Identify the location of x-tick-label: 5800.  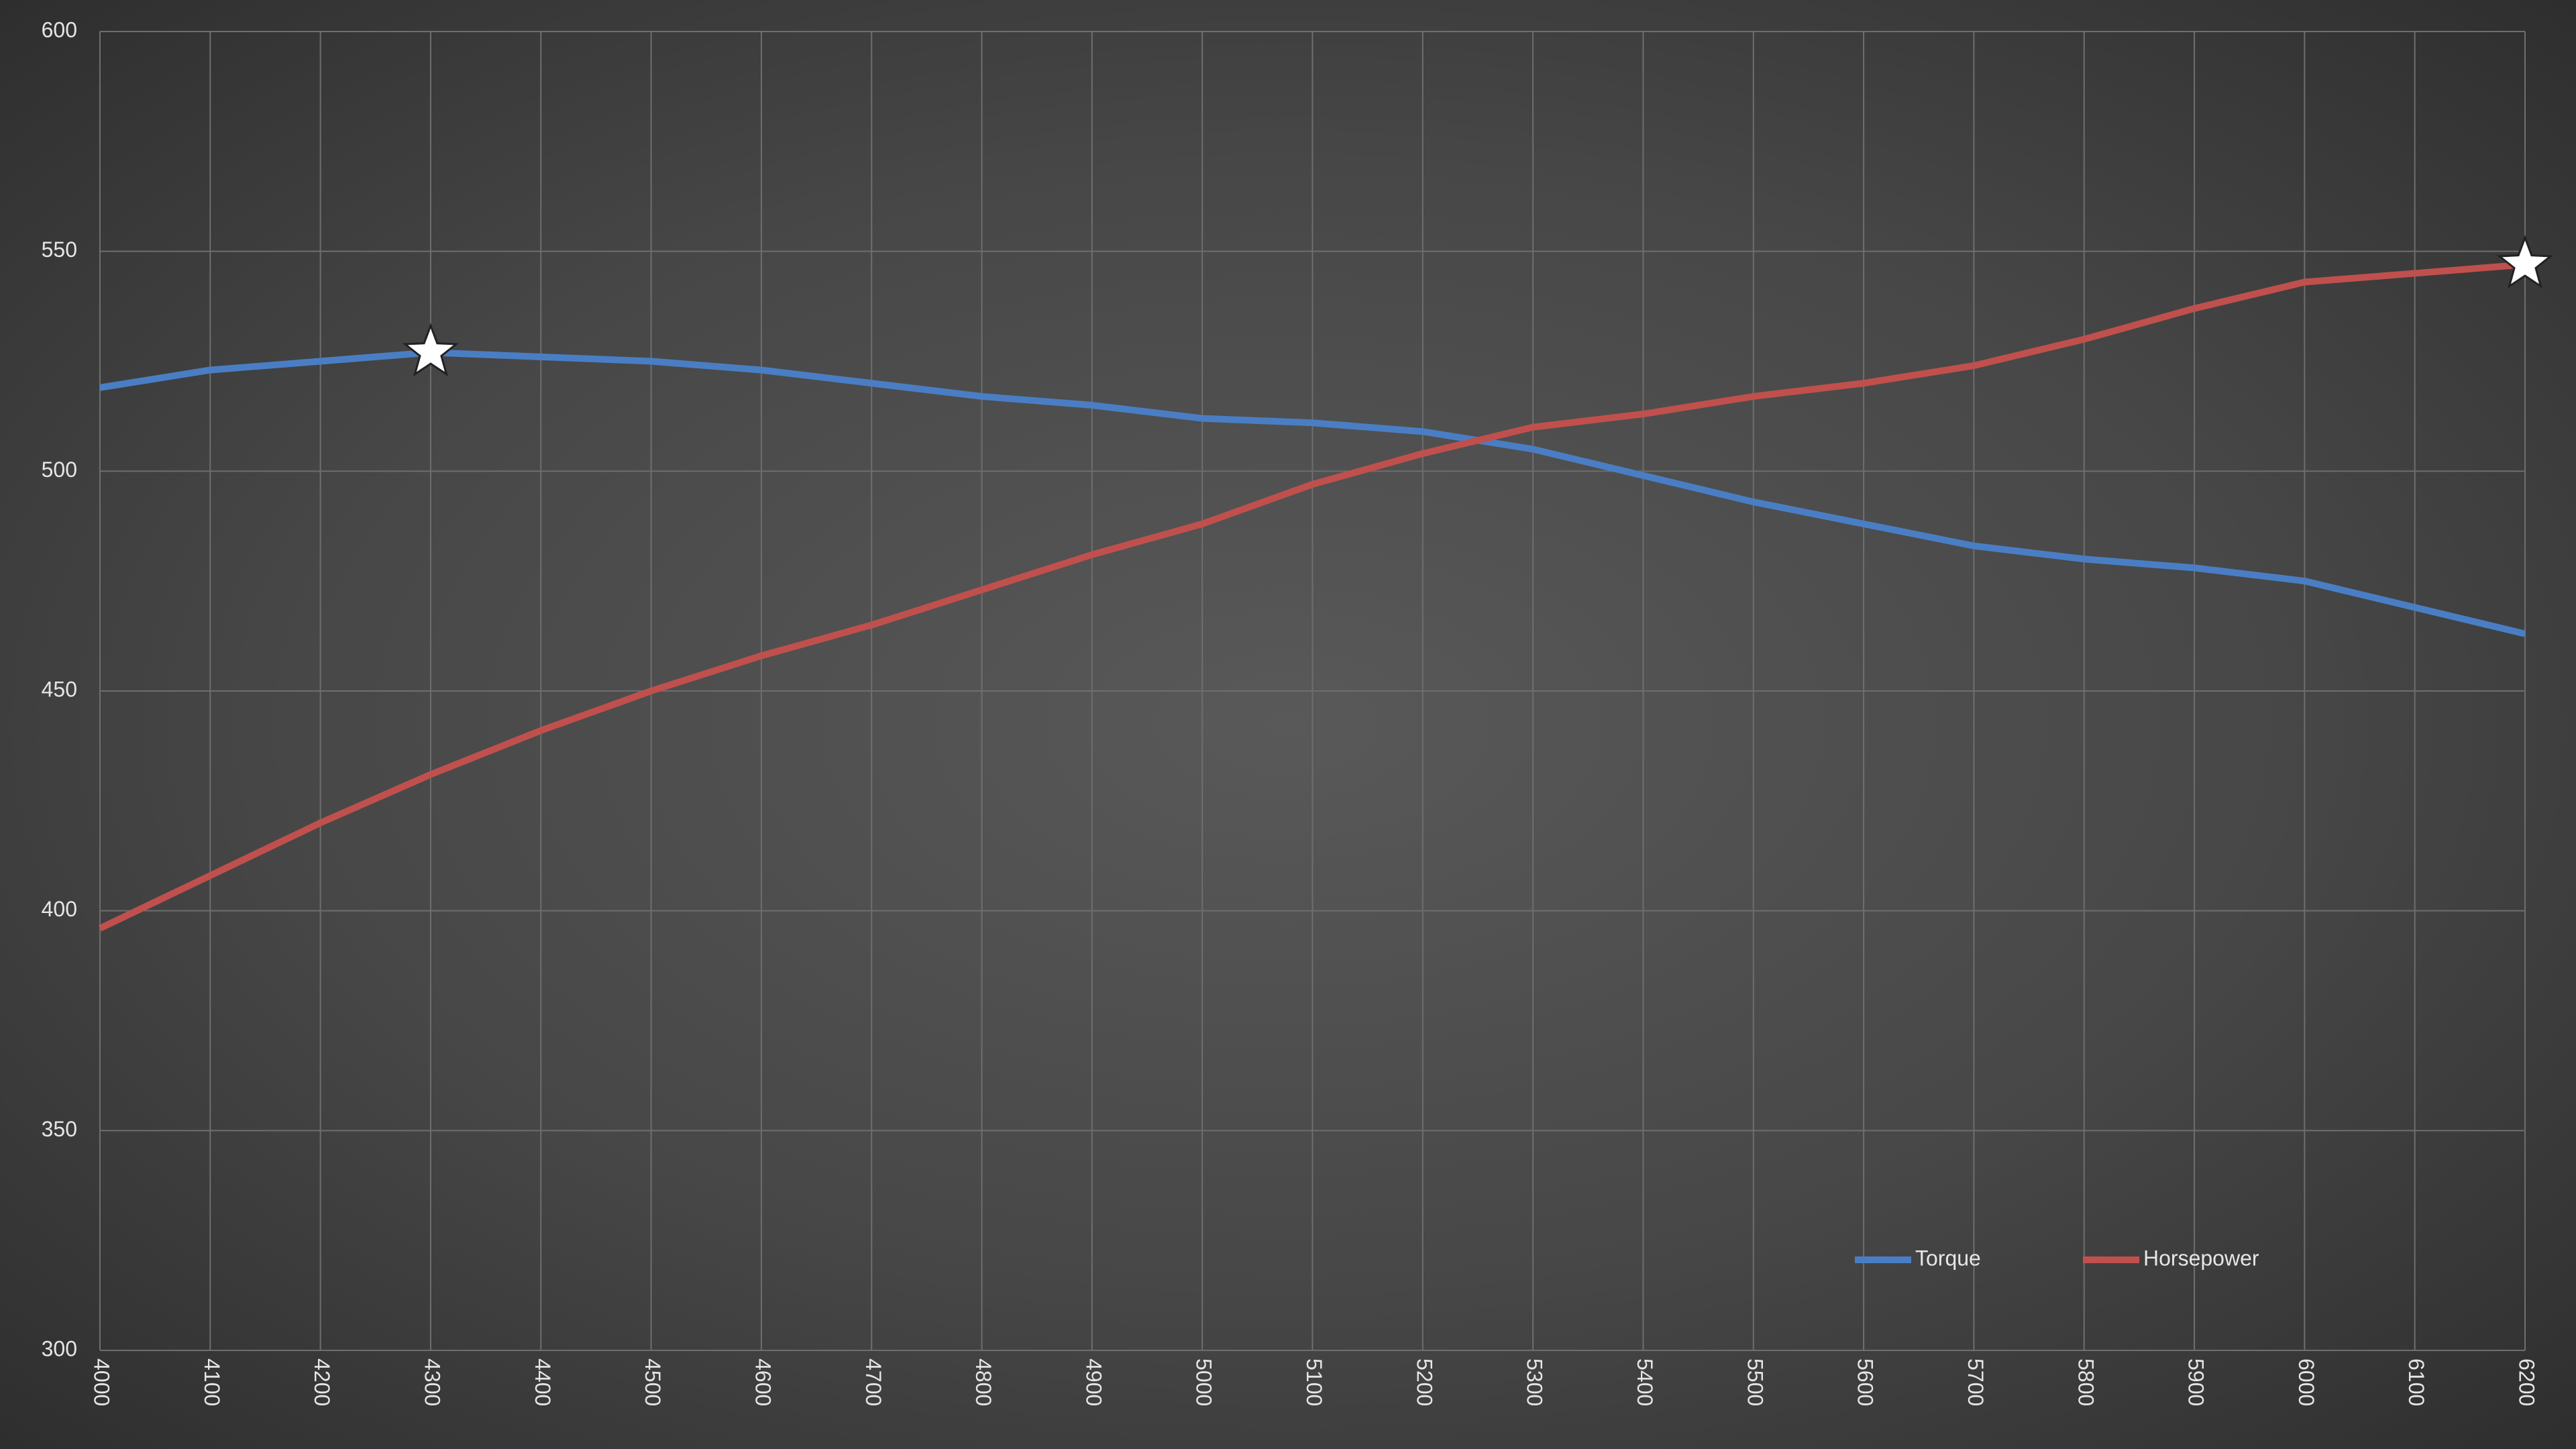
(2086, 1382).